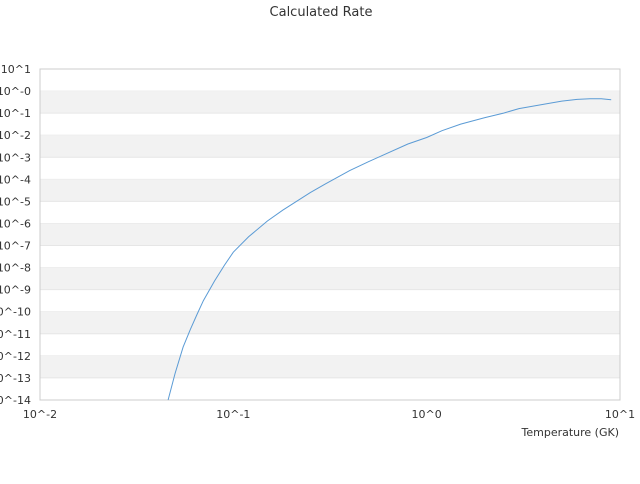  Describe the element at coordinates (15, 113) in the screenshot. I see `y-tick-label: 10^-1` at that location.